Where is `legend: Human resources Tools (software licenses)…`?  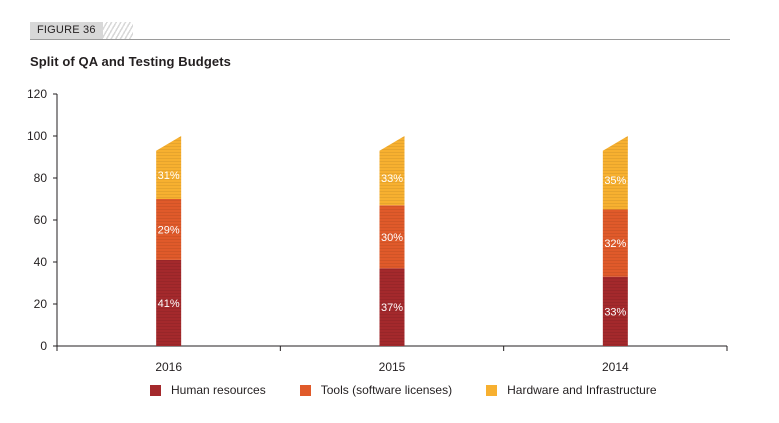
legend: Human resources Tools (software licenses)… is located at coordinates (420, 390).